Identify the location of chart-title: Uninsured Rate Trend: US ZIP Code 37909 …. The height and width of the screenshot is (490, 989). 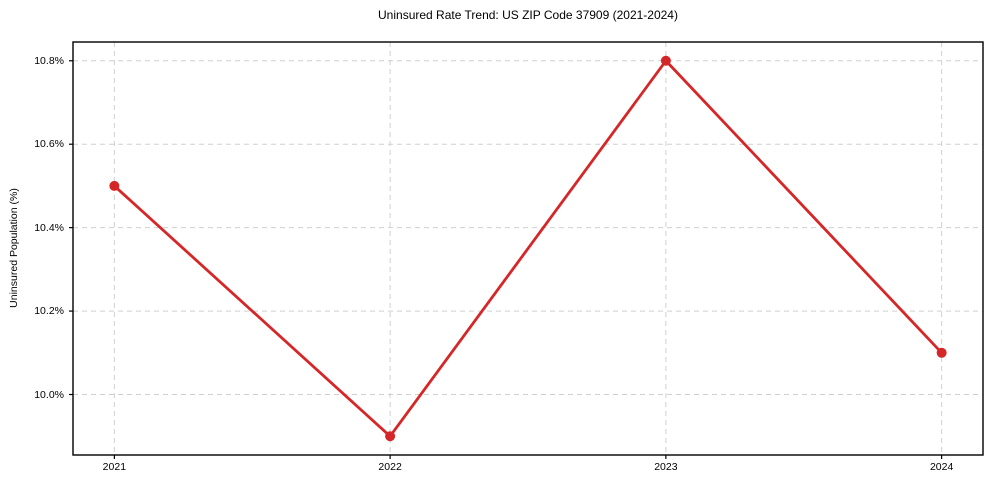
(528, 15).